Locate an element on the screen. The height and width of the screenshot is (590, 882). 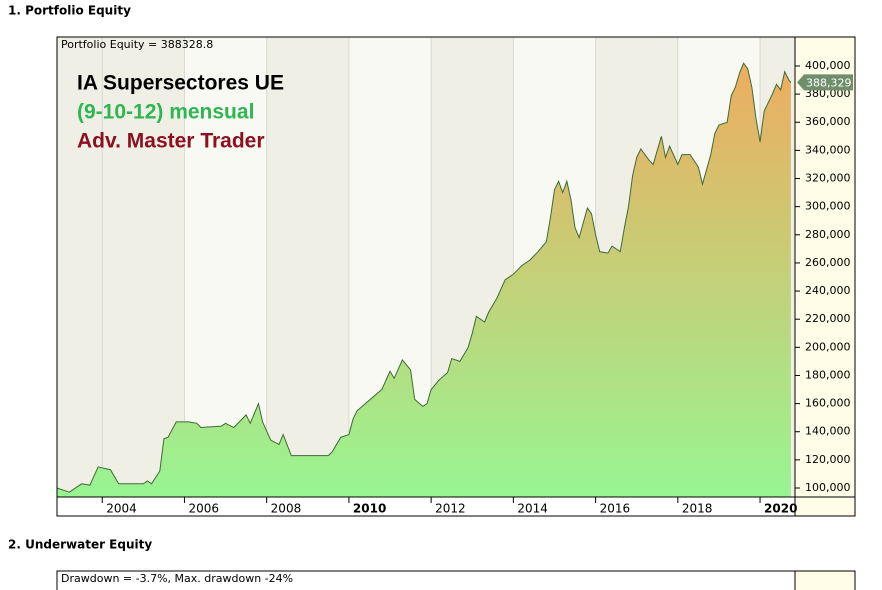
y-tick-label: 200,000 is located at coordinates (828, 346).